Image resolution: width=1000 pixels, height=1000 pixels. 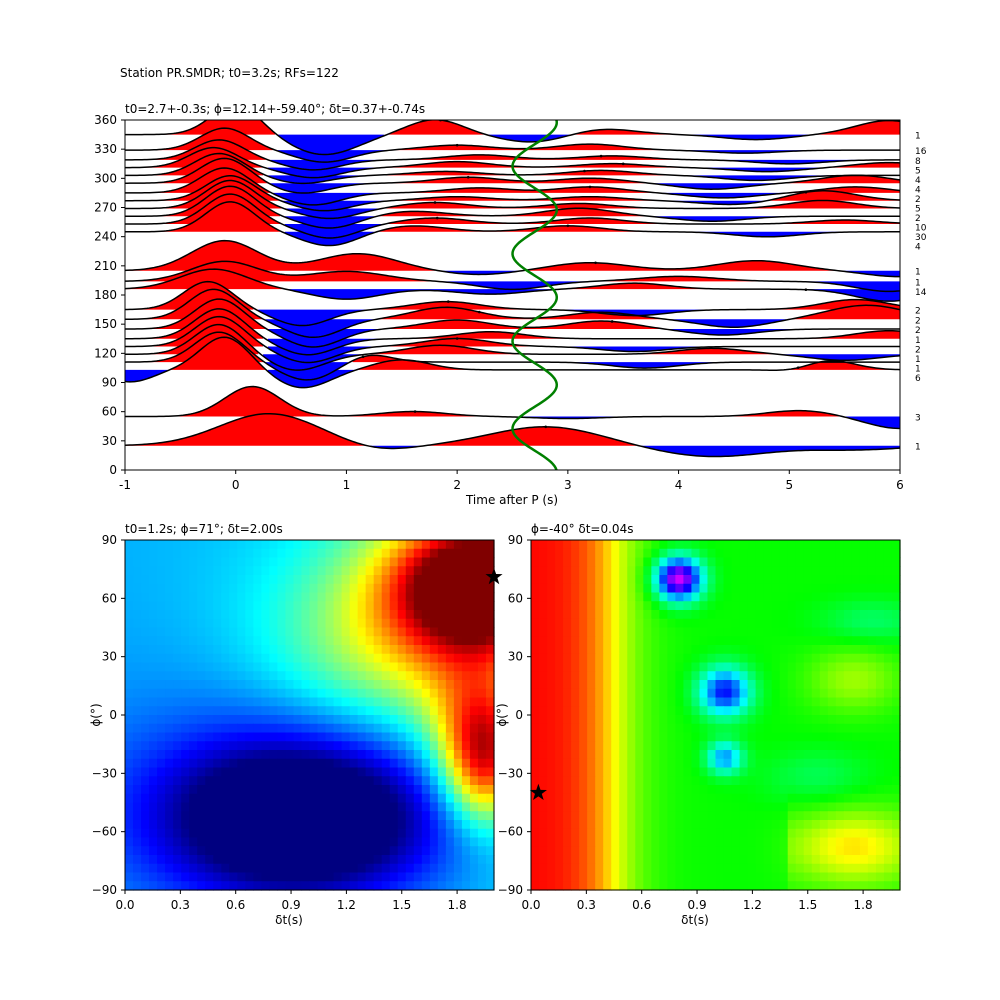 What do you see at coordinates (918, 369) in the screenshot?
I see `trace-count-label: 1` at bounding box center [918, 369].